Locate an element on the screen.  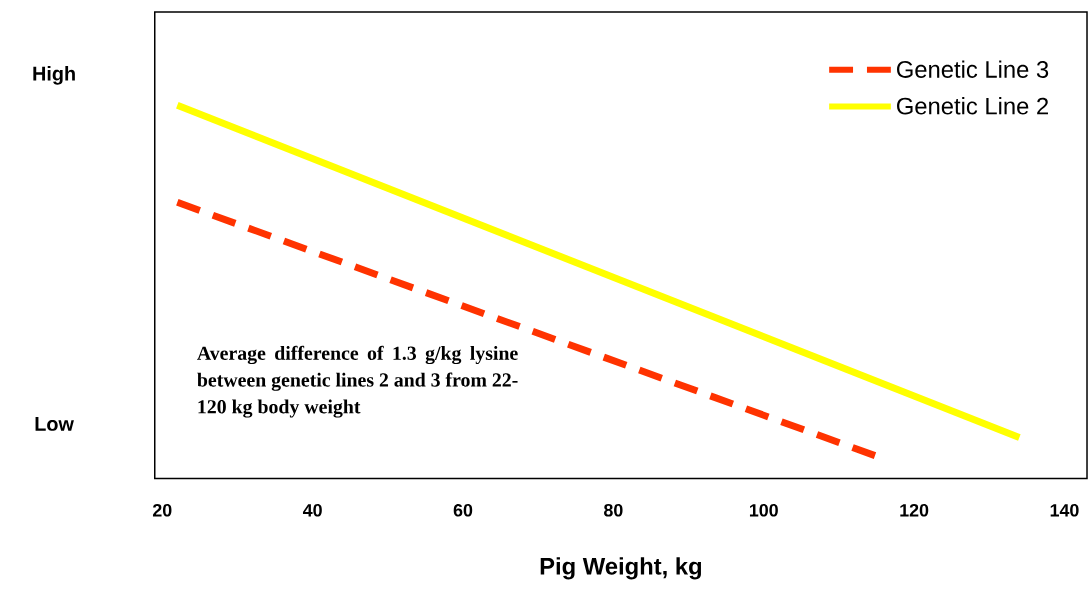
x-tick-label: 140 is located at coordinates (1064, 510).